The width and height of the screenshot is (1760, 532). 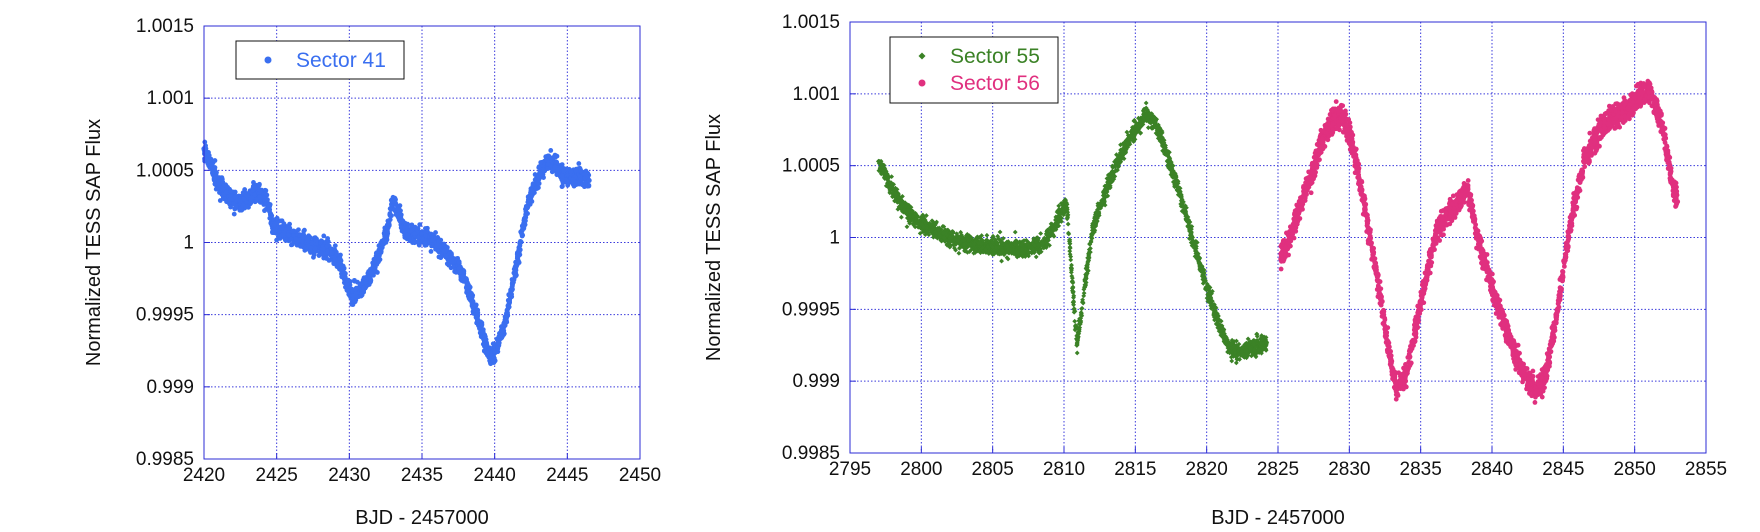 I want to click on x-axis-label: BJD - 2457000, so click(x=421, y=518).